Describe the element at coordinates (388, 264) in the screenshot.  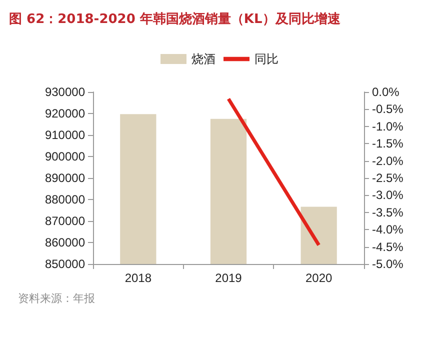
I see `y2-tick-label: -5.0%` at that location.